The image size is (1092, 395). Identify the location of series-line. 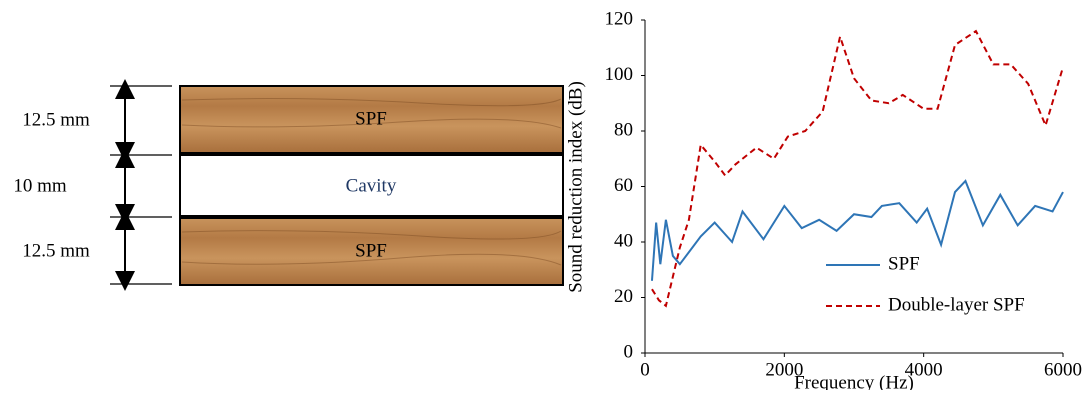
(857, 230).